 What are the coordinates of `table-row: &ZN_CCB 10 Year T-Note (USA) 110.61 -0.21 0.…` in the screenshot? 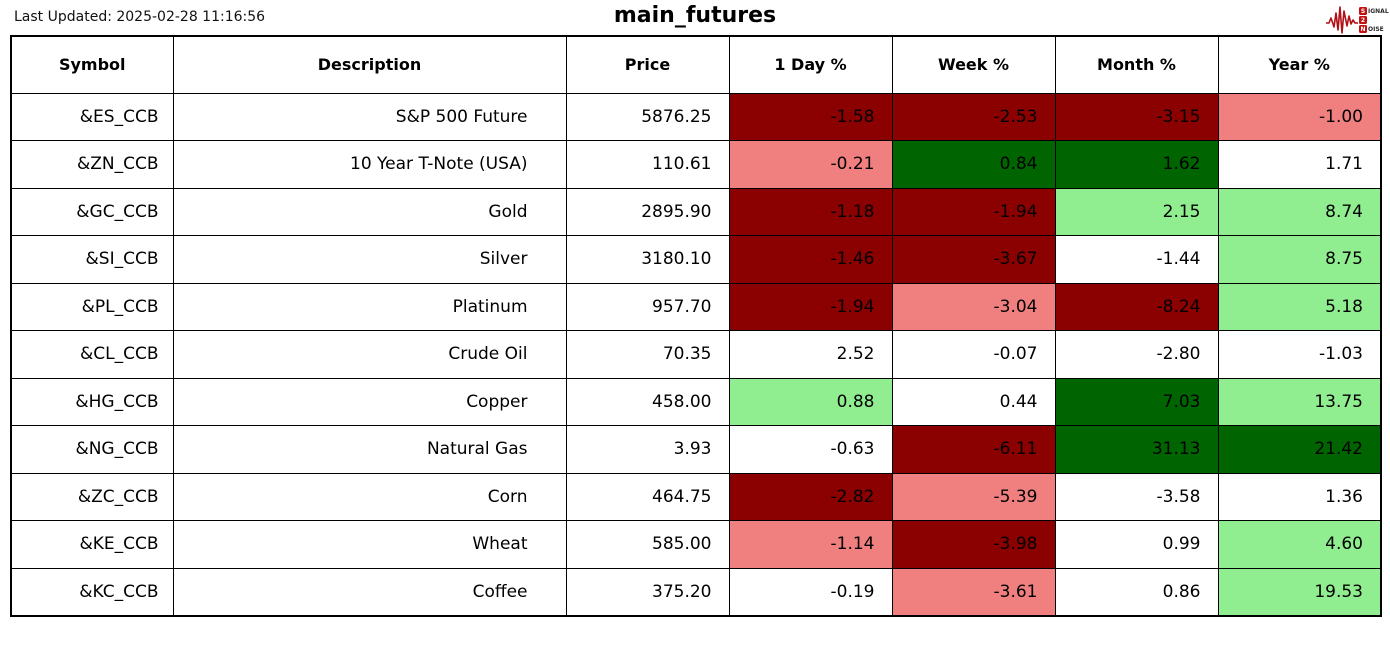 It's located at (696, 164).